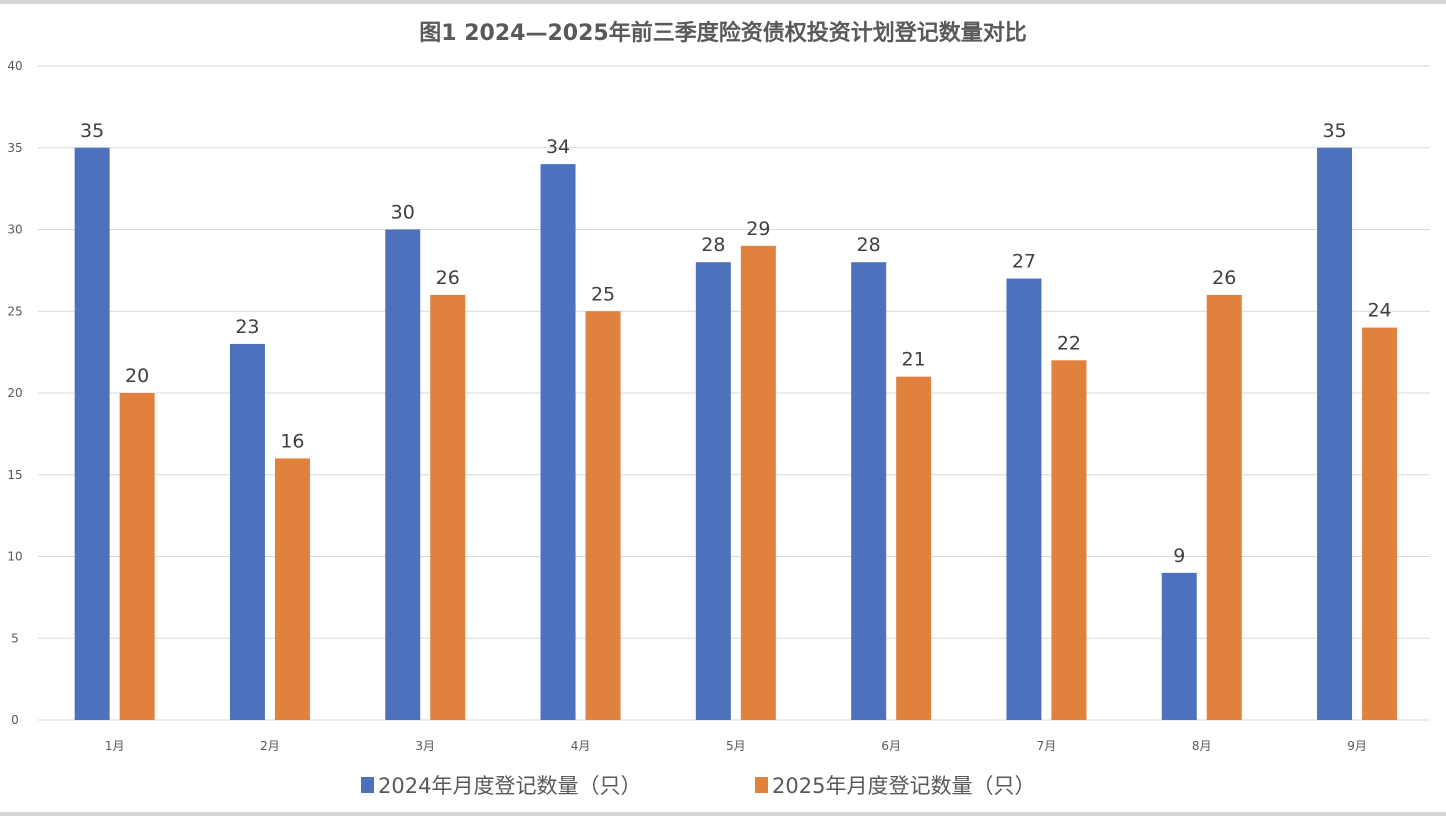  Describe the element at coordinates (14, 311) in the screenshot. I see `y-tick-label: 25` at that location.